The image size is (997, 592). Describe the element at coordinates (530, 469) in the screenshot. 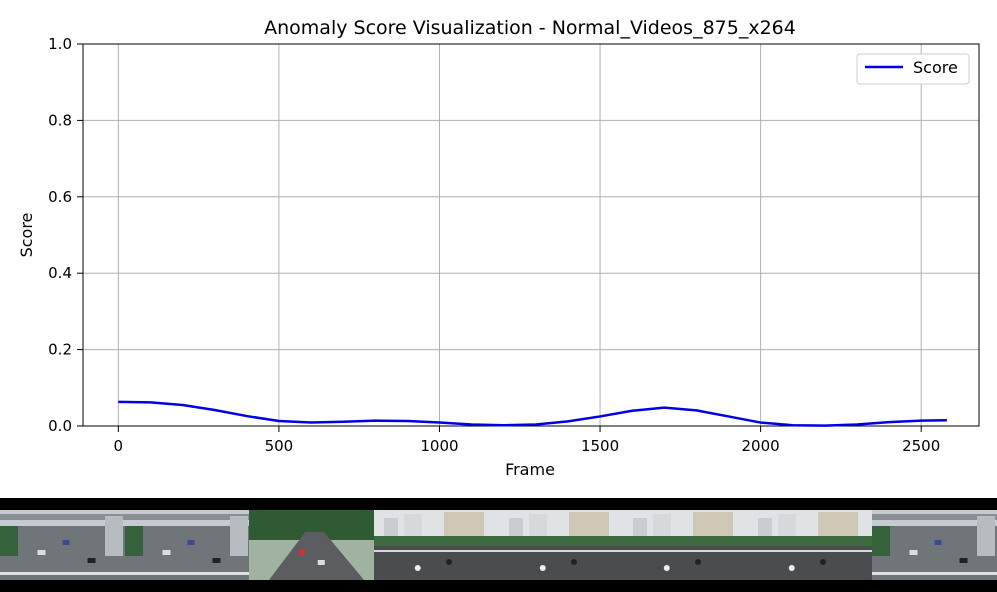

I see `x-axis-label: Frame` at that location.